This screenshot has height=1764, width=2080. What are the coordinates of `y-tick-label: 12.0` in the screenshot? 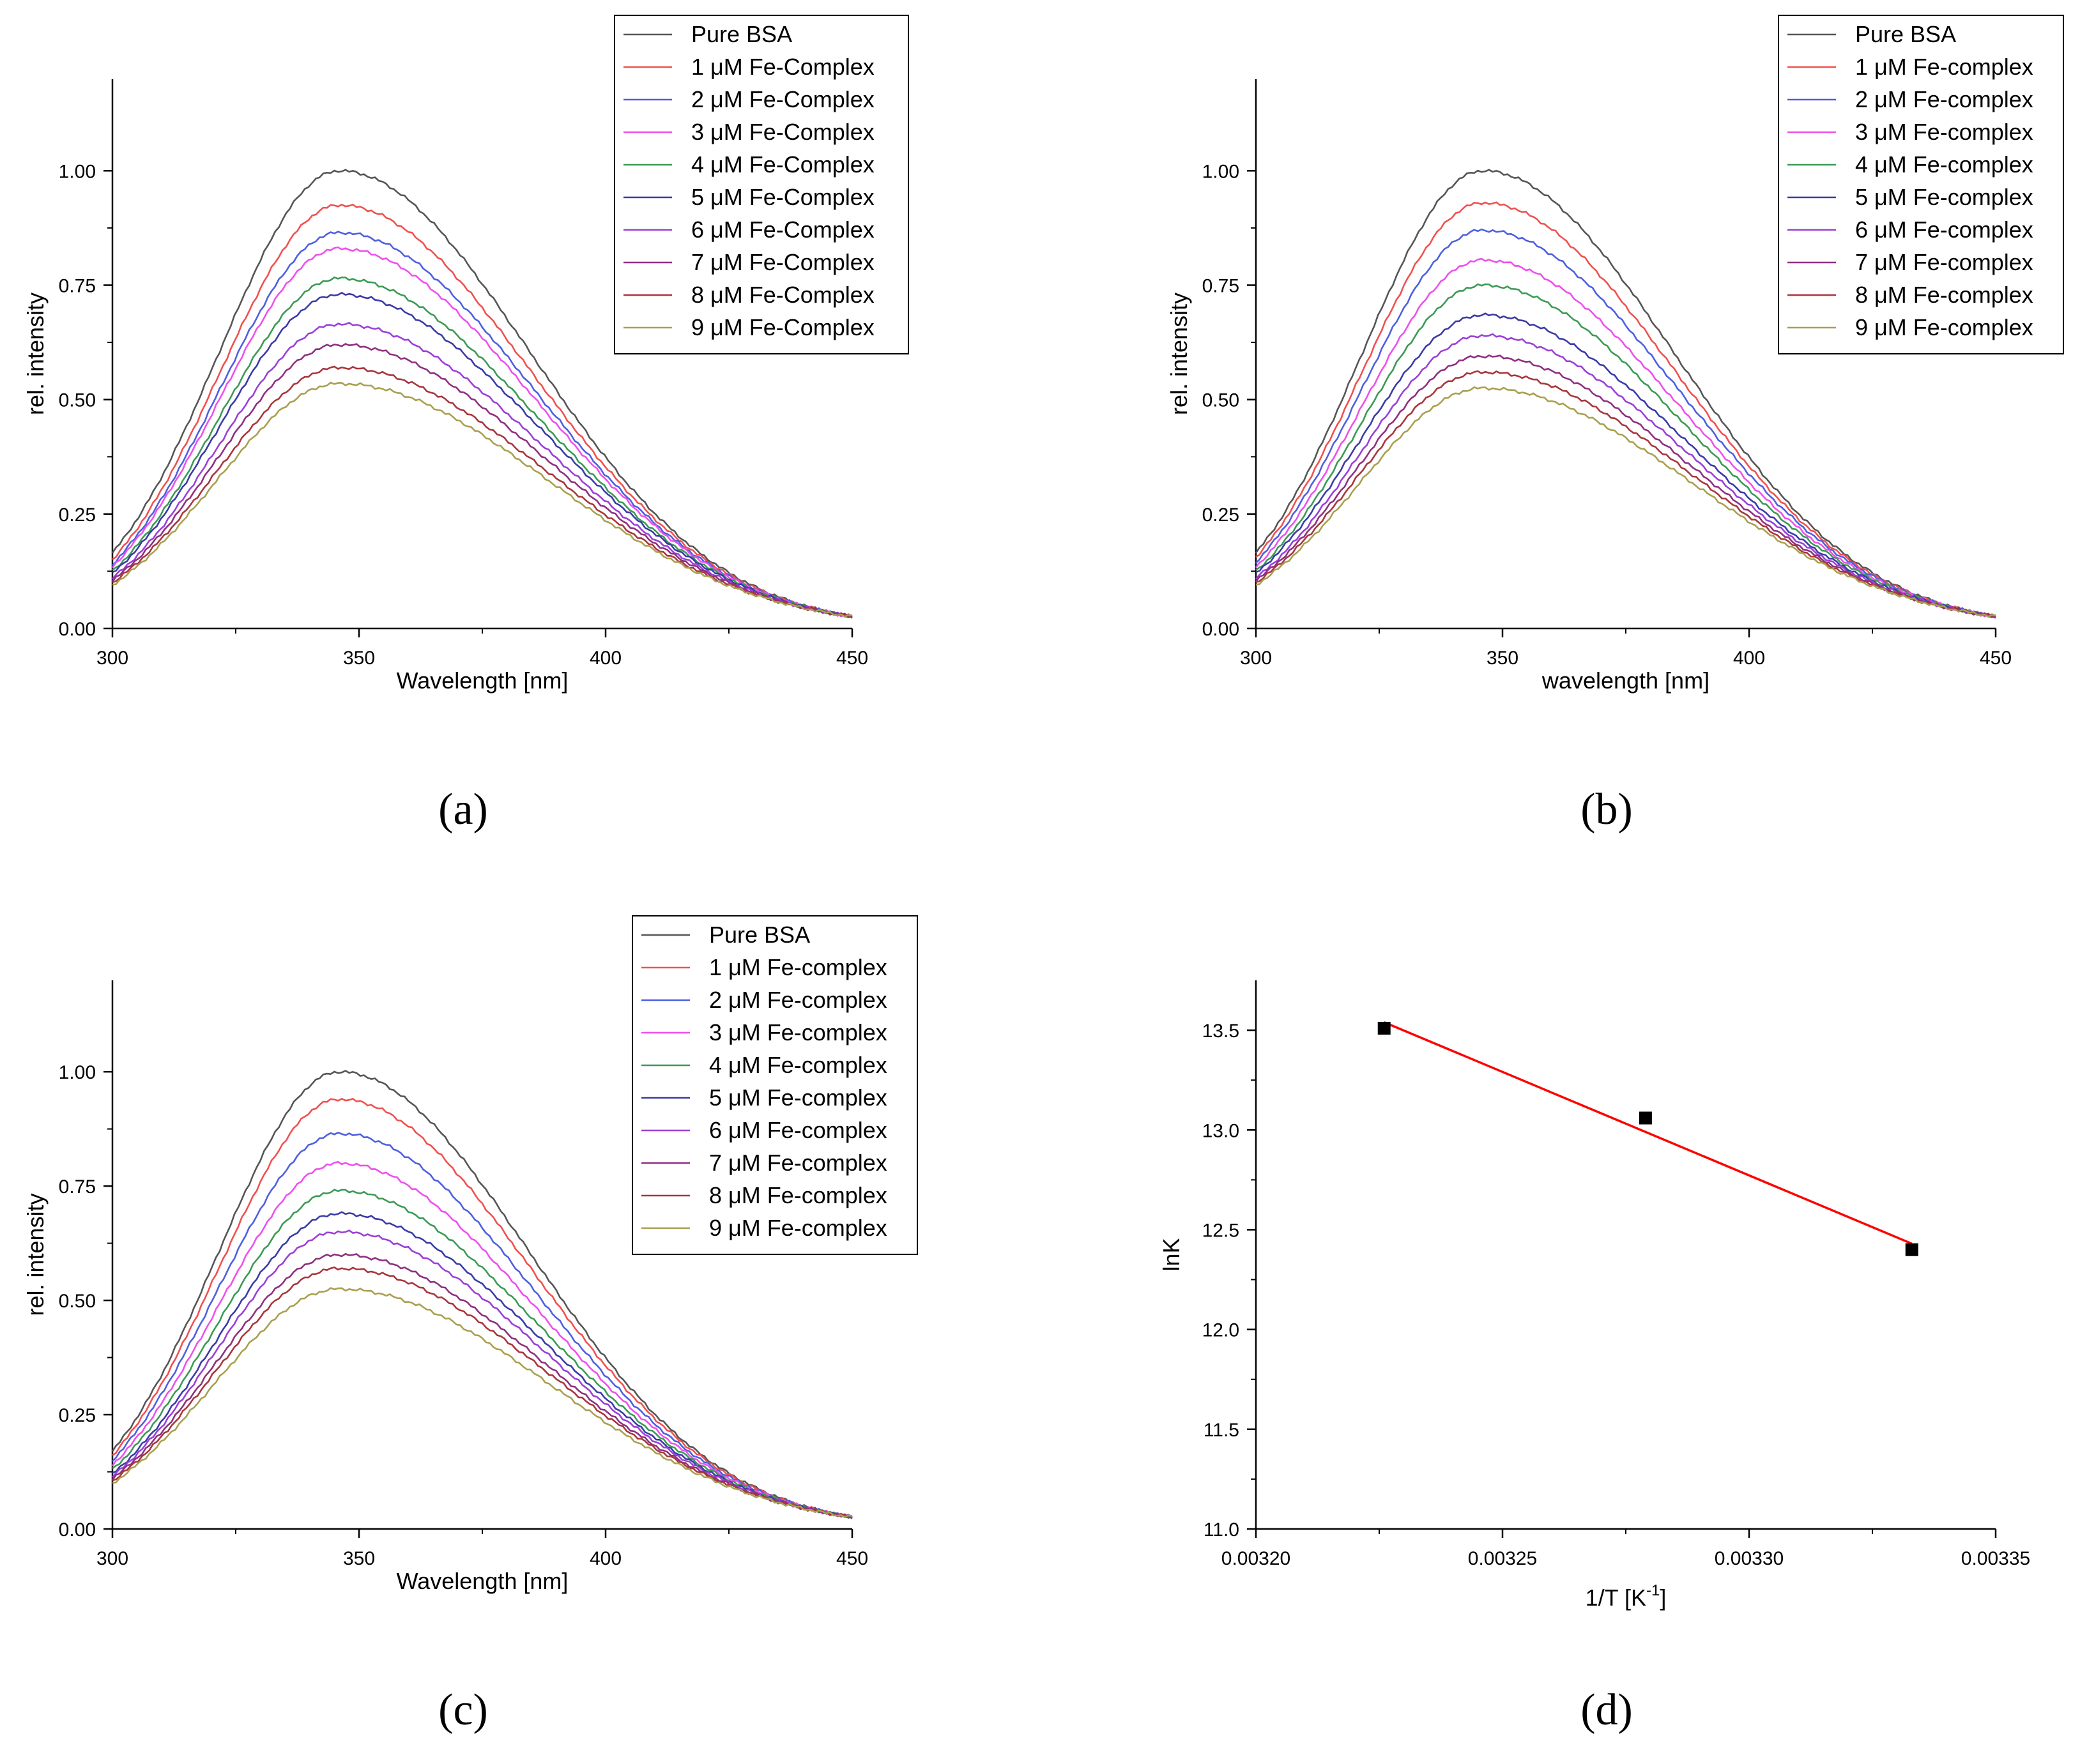 It's located at (1220, 1330).